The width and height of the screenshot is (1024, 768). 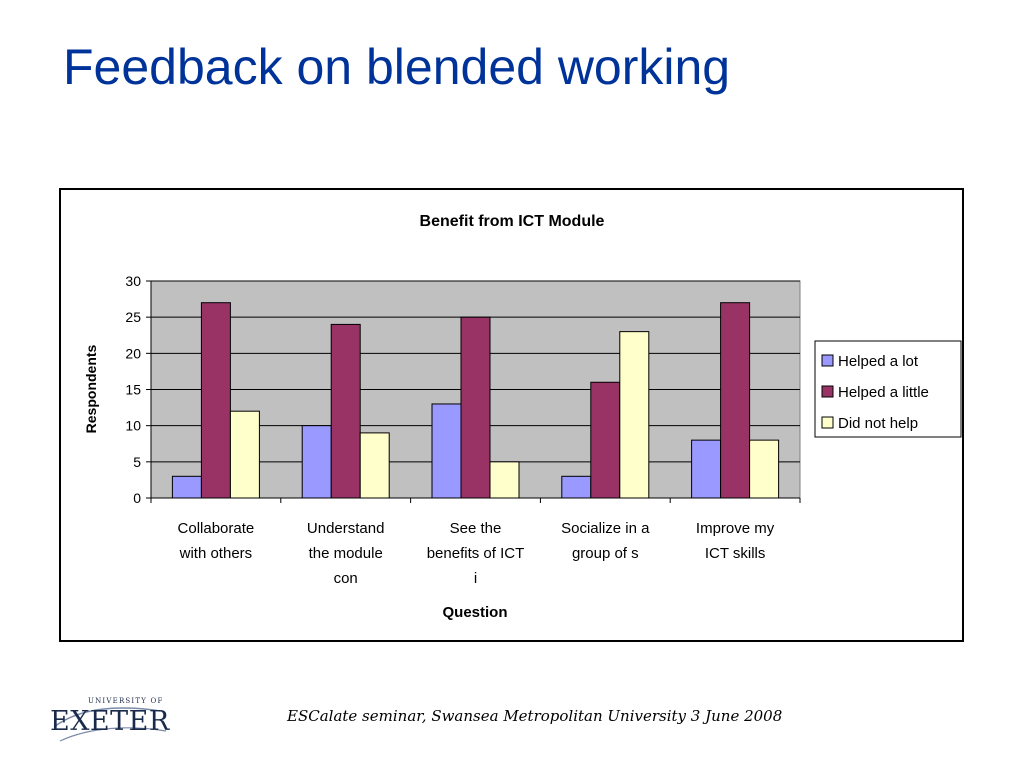 What do you see at coordinates (474, 612) in the screenshot?
I see `x-axis-title: Question` at bounding box center [474, 612].